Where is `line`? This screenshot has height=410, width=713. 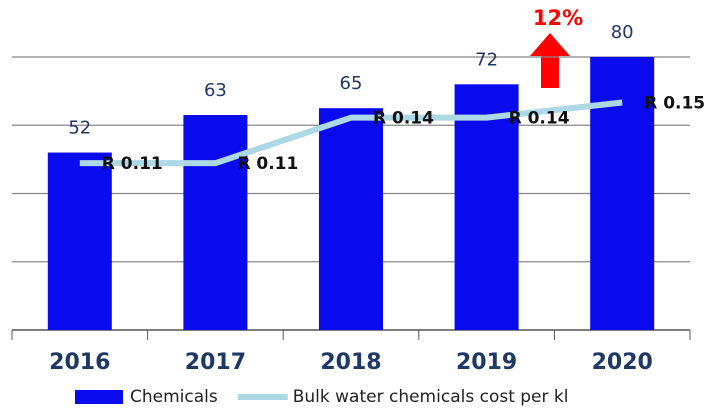
line is located at coordinates (351, 133).